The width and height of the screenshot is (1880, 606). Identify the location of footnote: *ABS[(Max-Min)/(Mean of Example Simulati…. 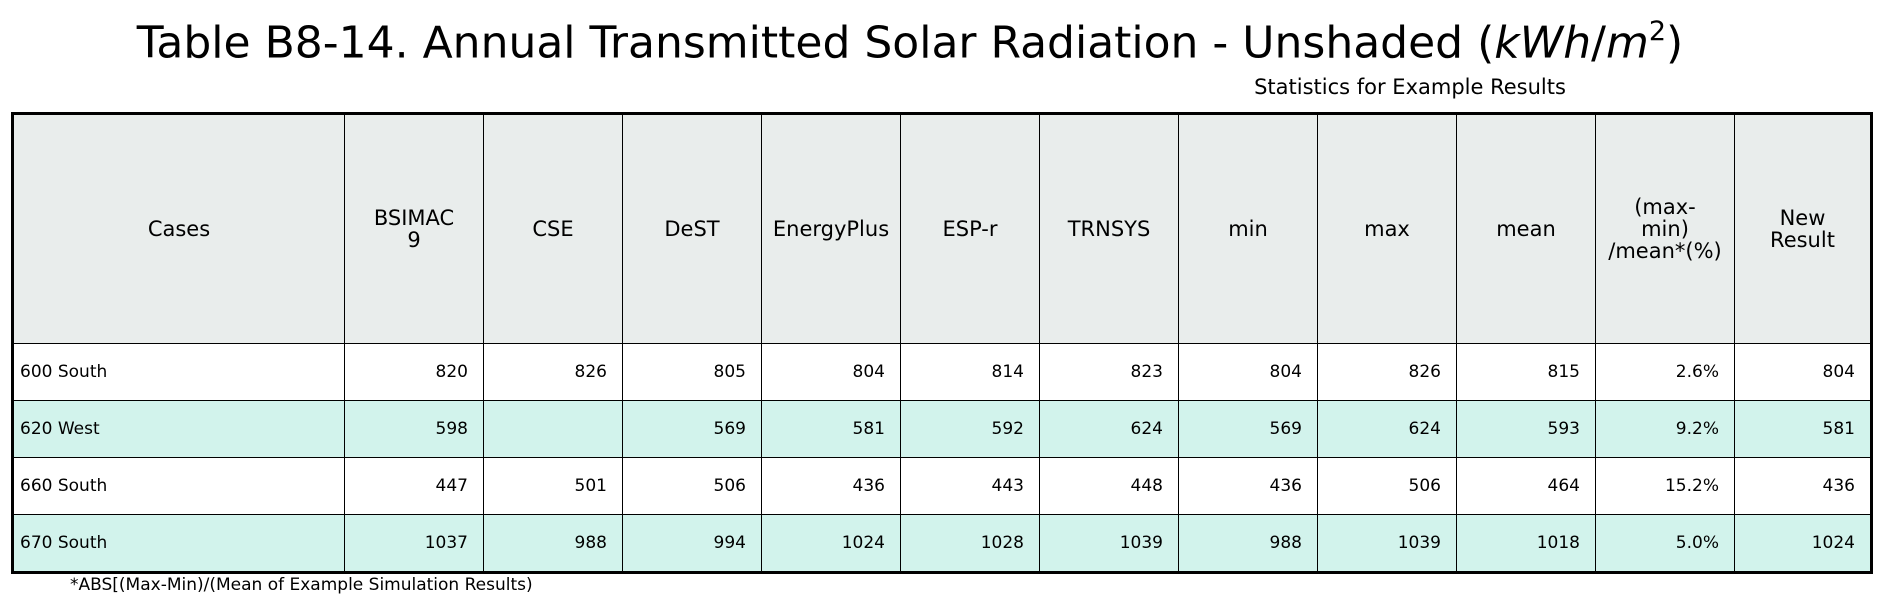
(301, 585).